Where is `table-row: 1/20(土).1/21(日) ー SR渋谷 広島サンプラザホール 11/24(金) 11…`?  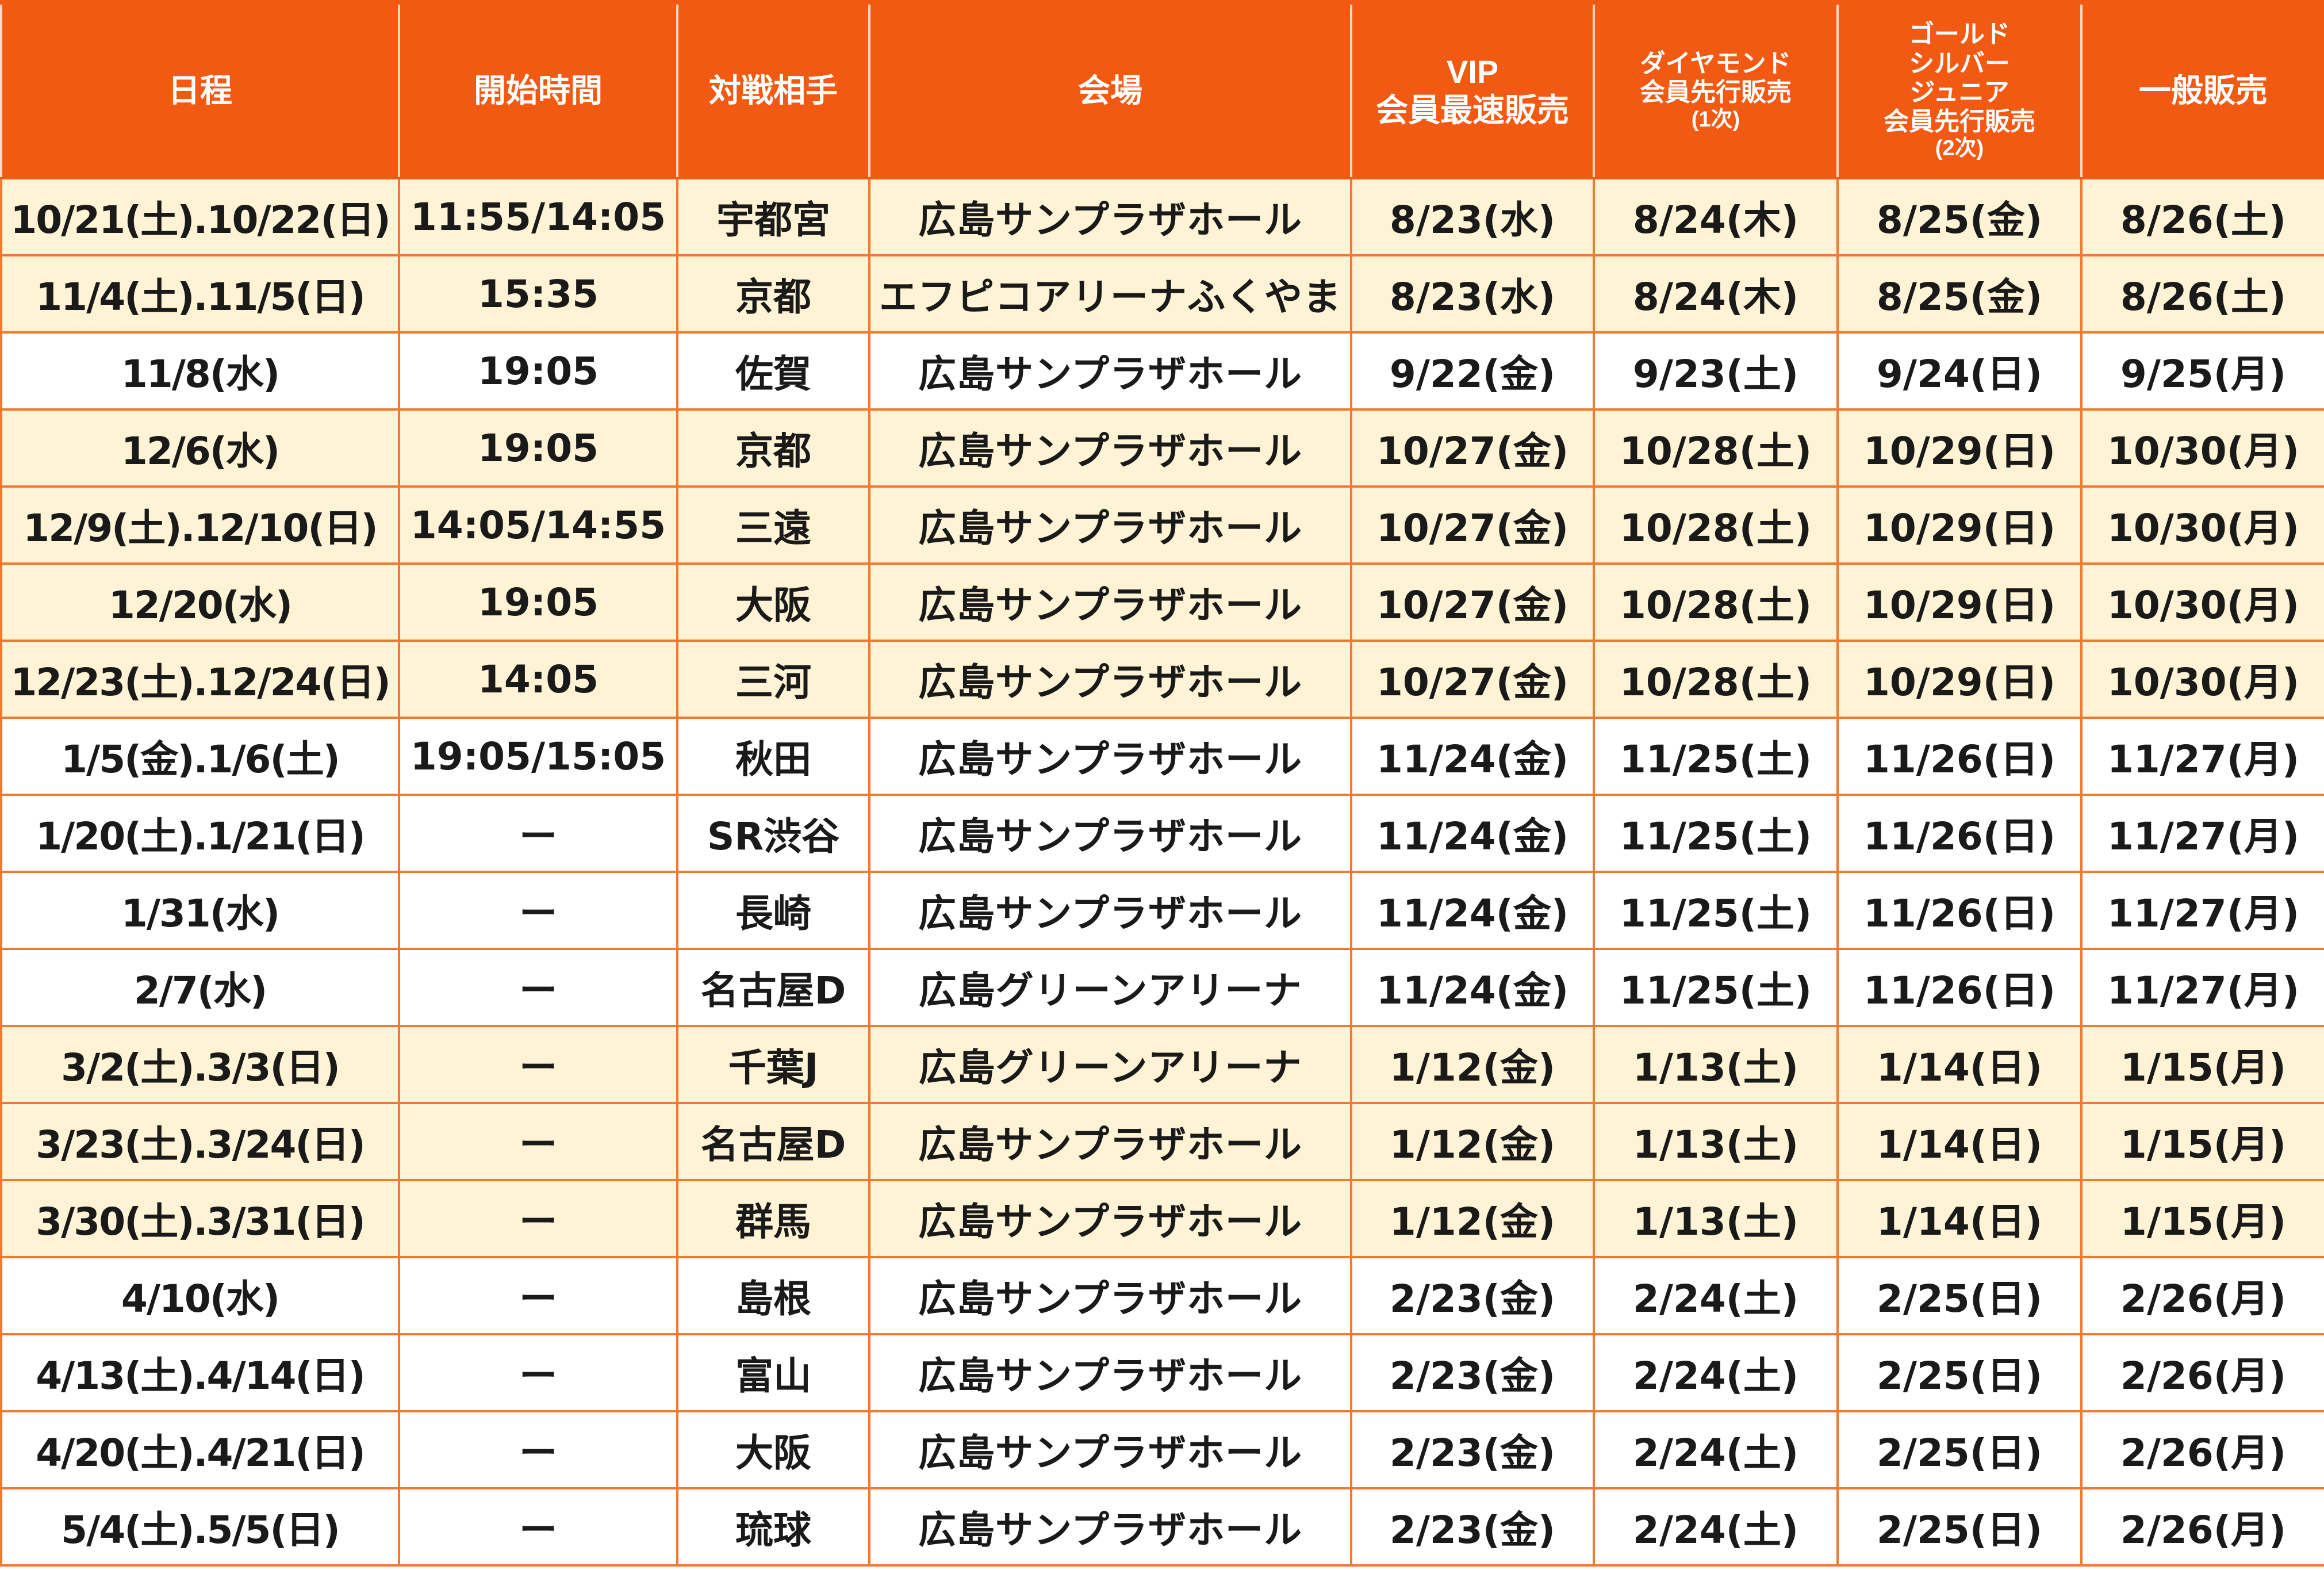
table-row: 1/20(土).1/21(日) ー SR渋谷 広島サンプラザホール 11/24(金) 11… is located at coordinates (1162, 833).